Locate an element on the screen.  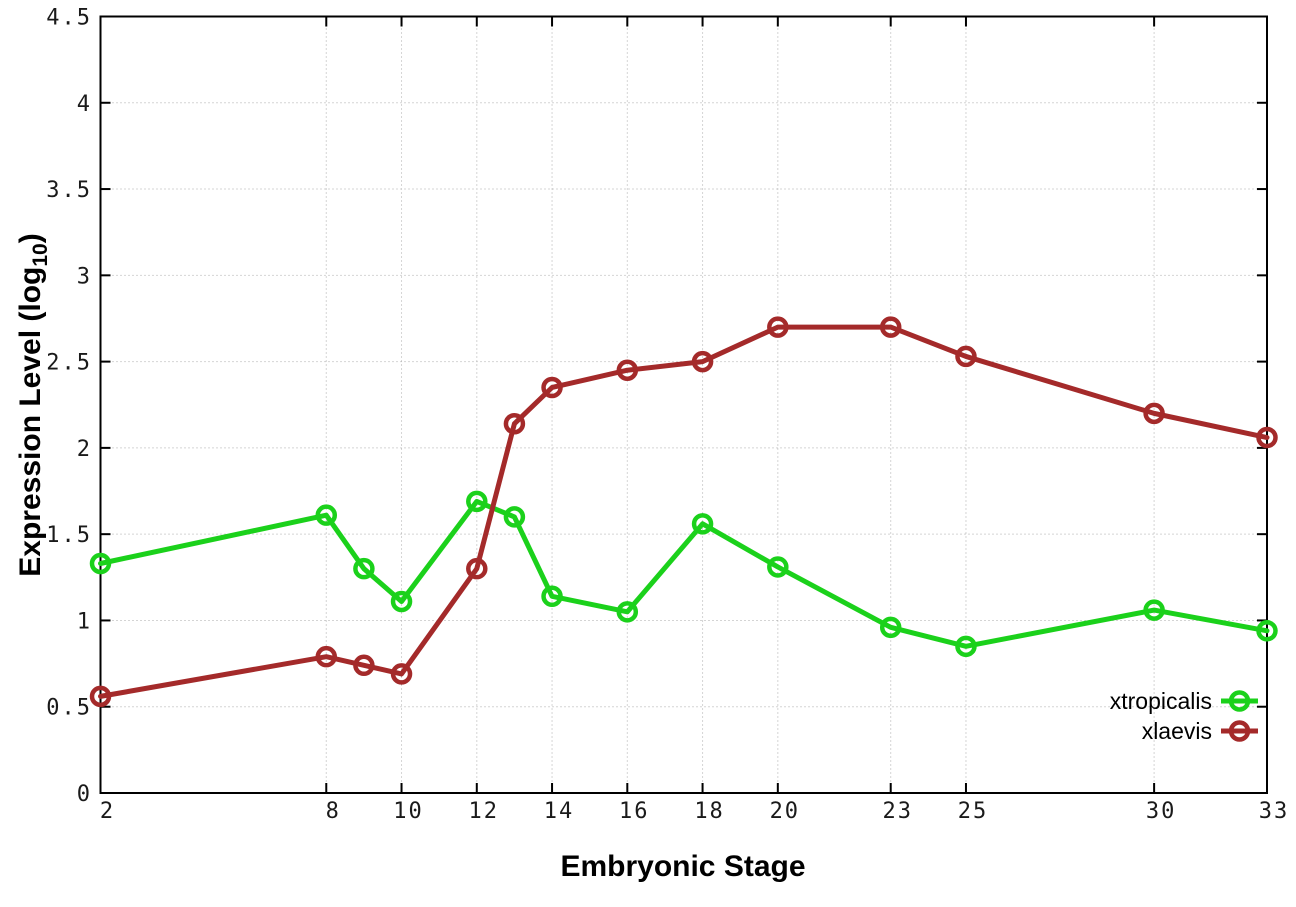
y-tick-label: 0.5 is located at coordinates (69, 708).